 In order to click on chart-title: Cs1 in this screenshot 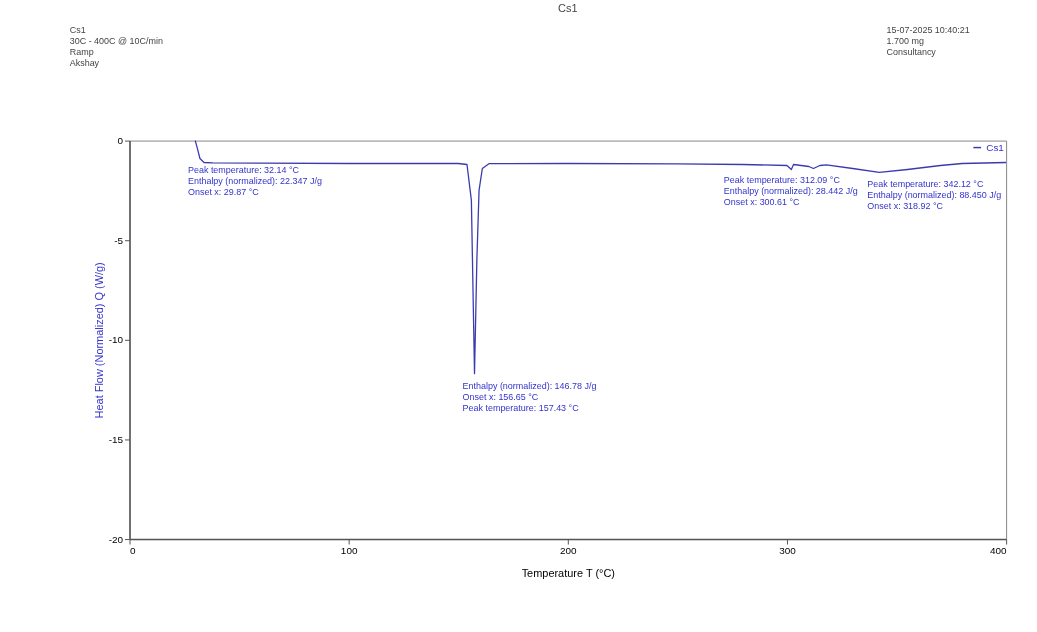, I will do `click(568, 8)`.